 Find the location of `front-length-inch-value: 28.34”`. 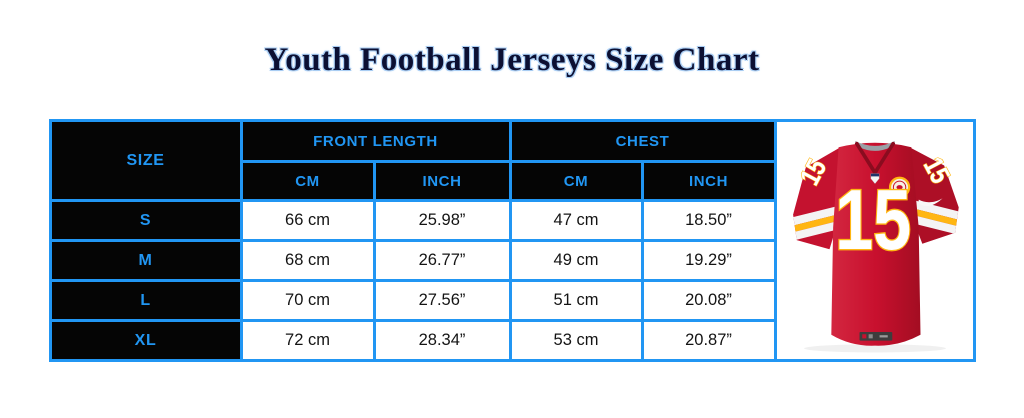

front-length-inch-value: 28.34” is located at coordinates (442, 340).